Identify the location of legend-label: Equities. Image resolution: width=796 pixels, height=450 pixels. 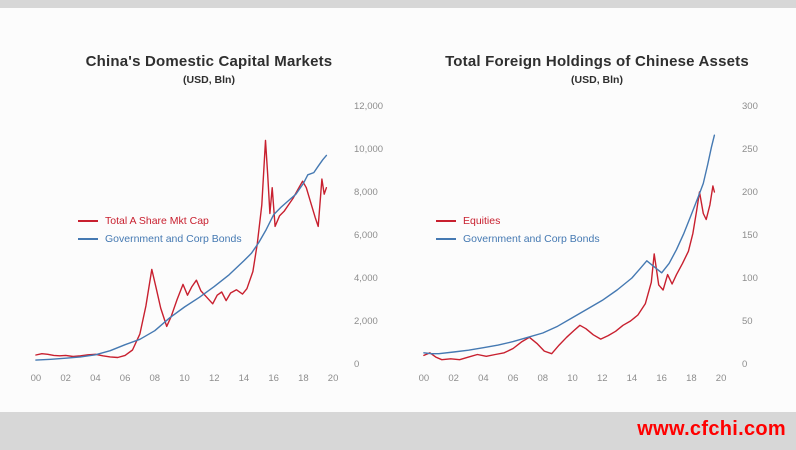
(482, 221).